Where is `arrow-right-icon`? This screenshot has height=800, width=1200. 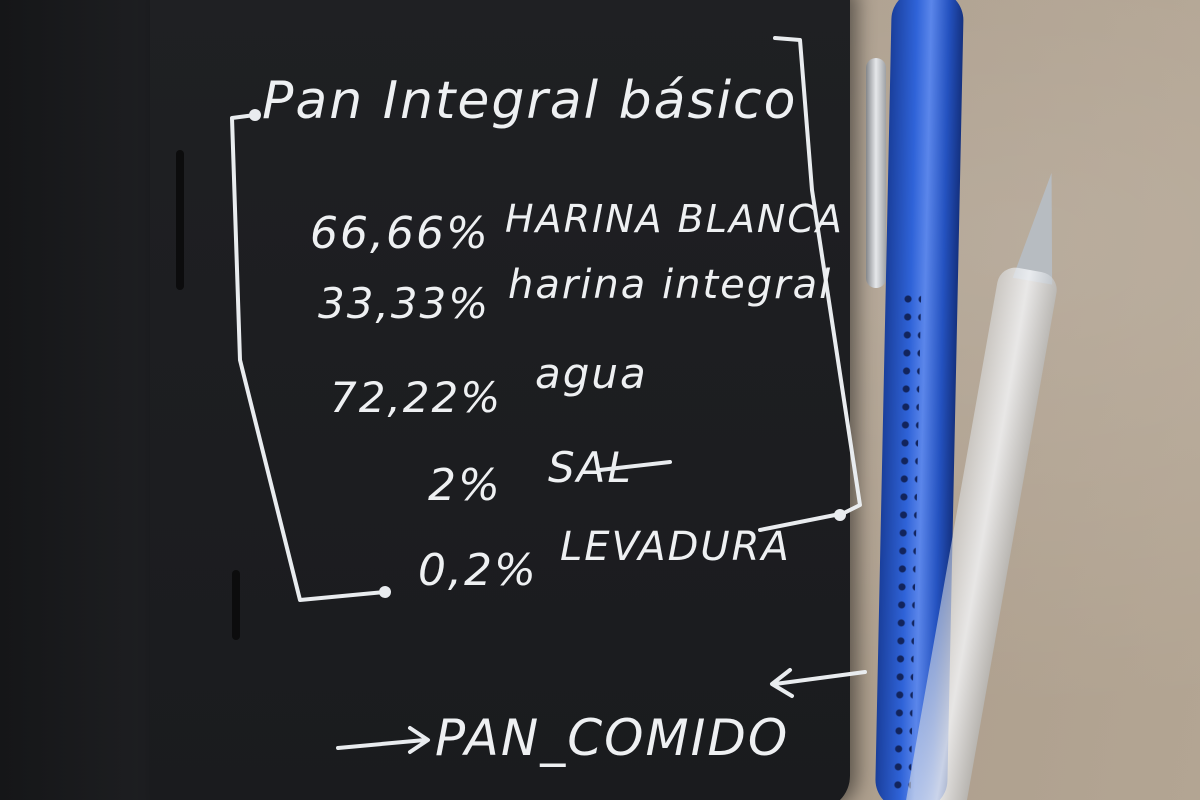 arrow-right-icon is located at coordinates (383, 740).